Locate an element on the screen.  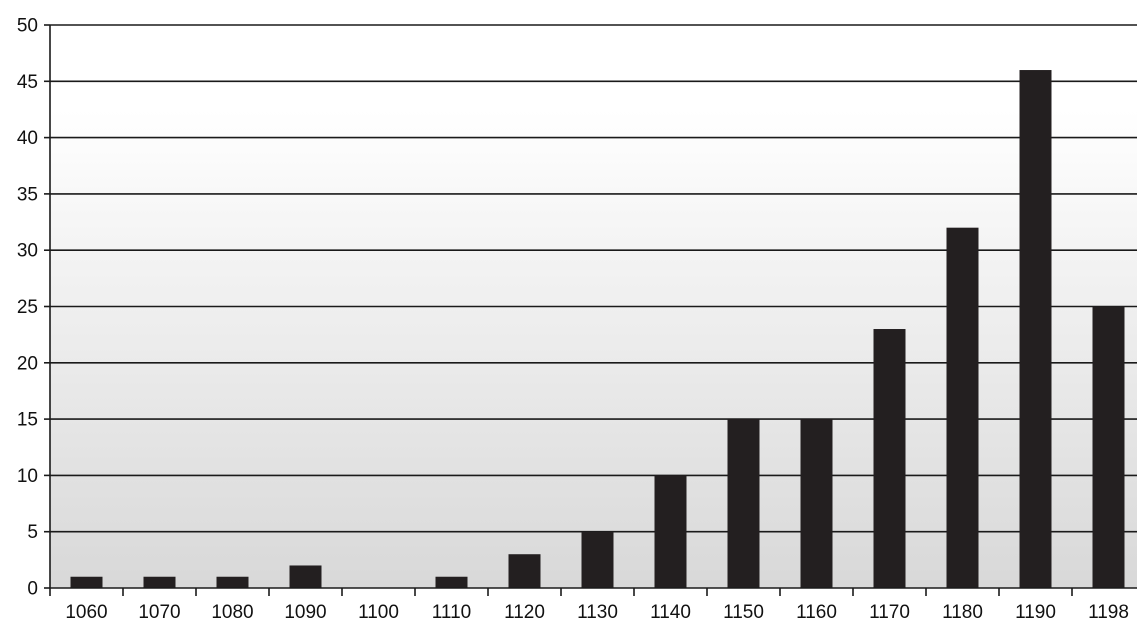
x-tick-label-1140: 1140 is located at coordinates (670, 612).